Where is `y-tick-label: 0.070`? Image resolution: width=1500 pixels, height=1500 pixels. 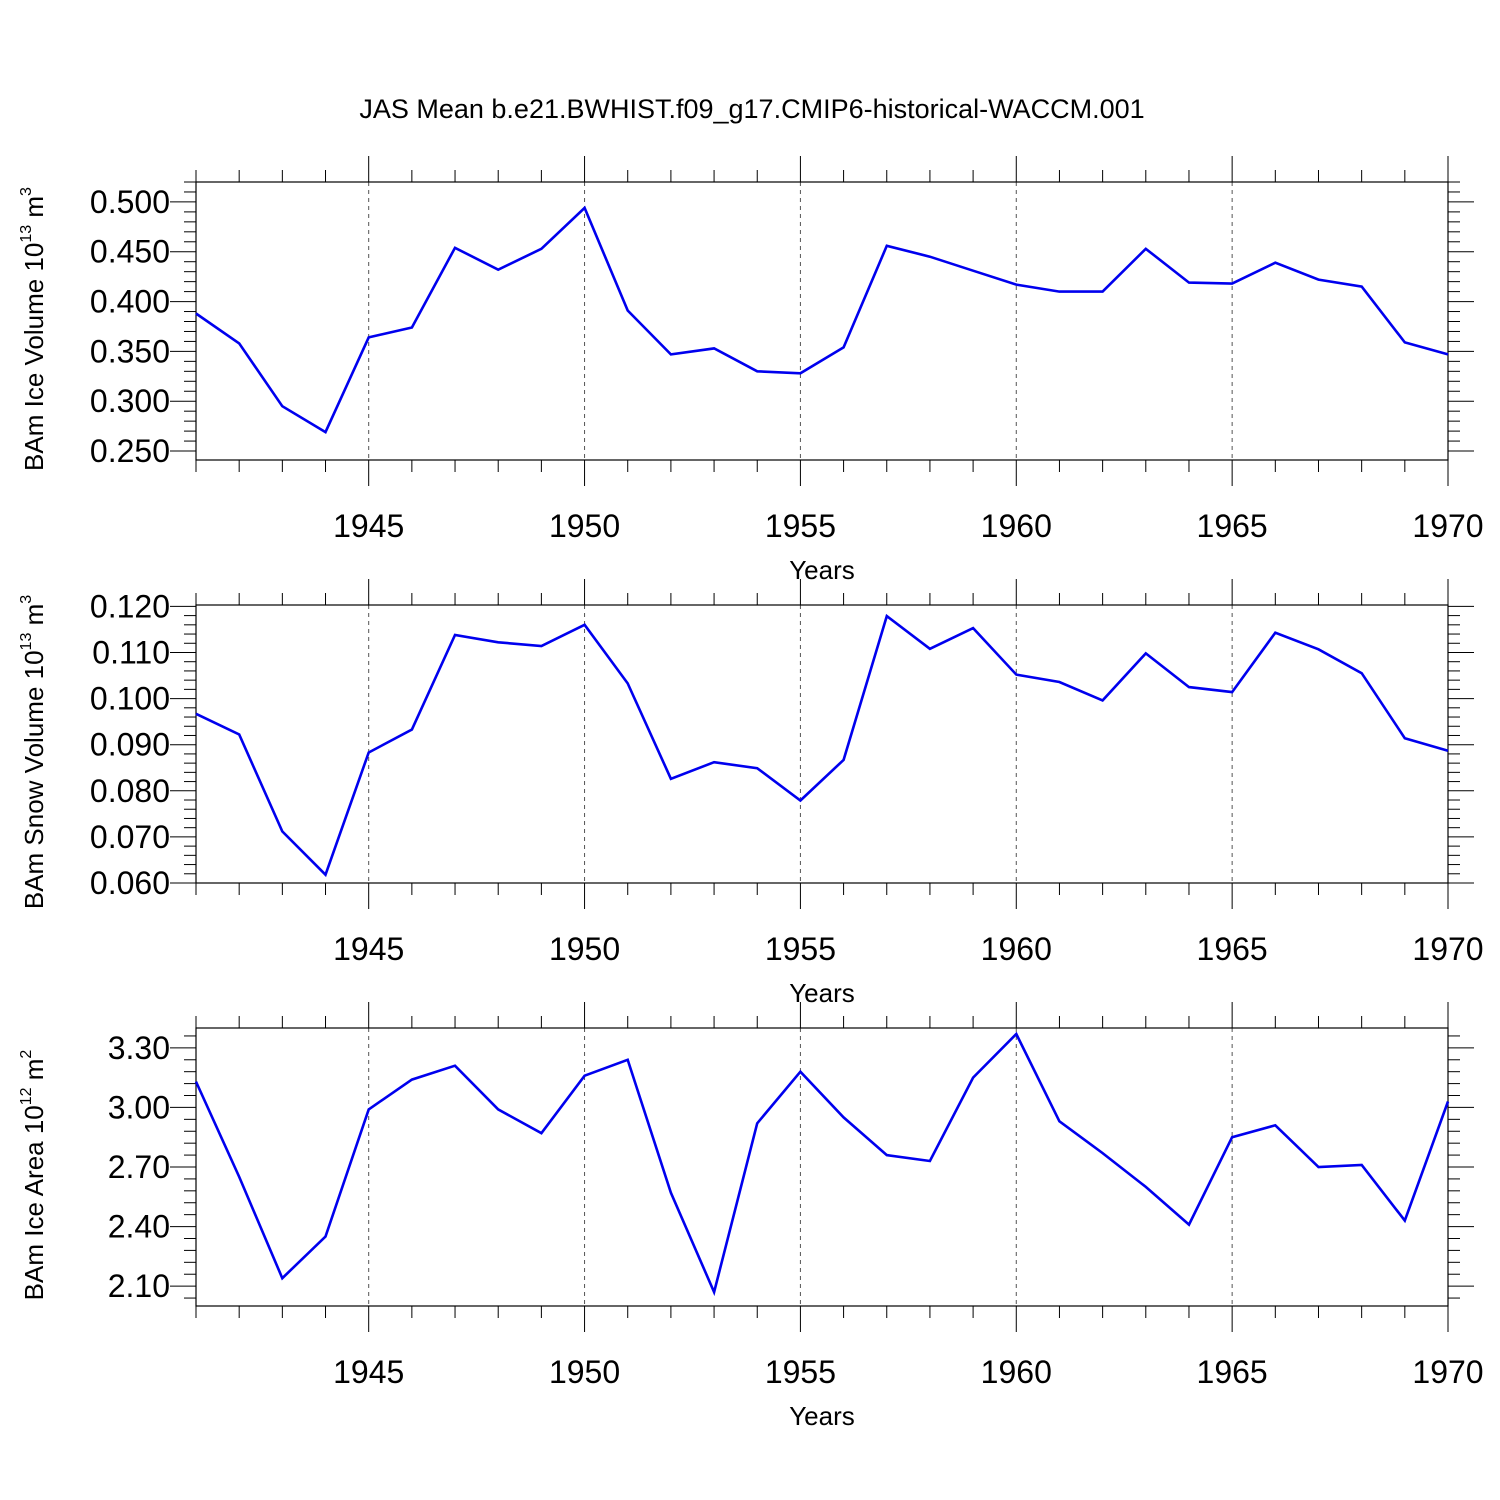 y-tick-label: 0.070 is located at coordinates (130, 837).